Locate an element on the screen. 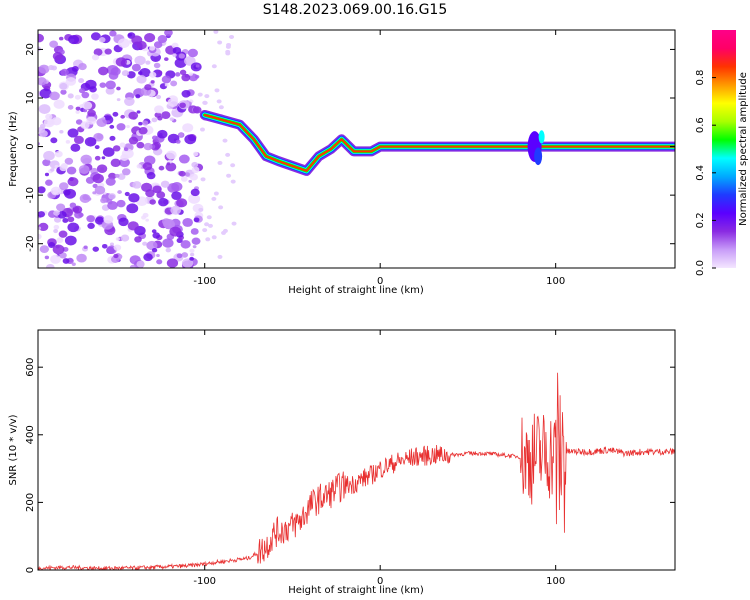 This screenshot has height=600, width=750. snr-y-axis-label: SNR (10 * v/v) is located at coordinates (13, 449).